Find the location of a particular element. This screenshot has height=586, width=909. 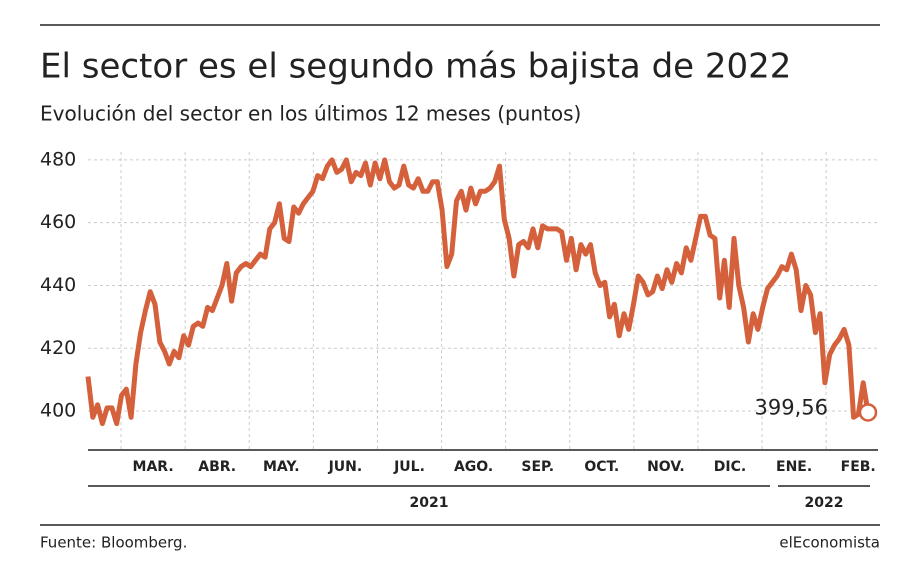

source: Fuente: Bloomberg. is located at coordinates (113, 543).